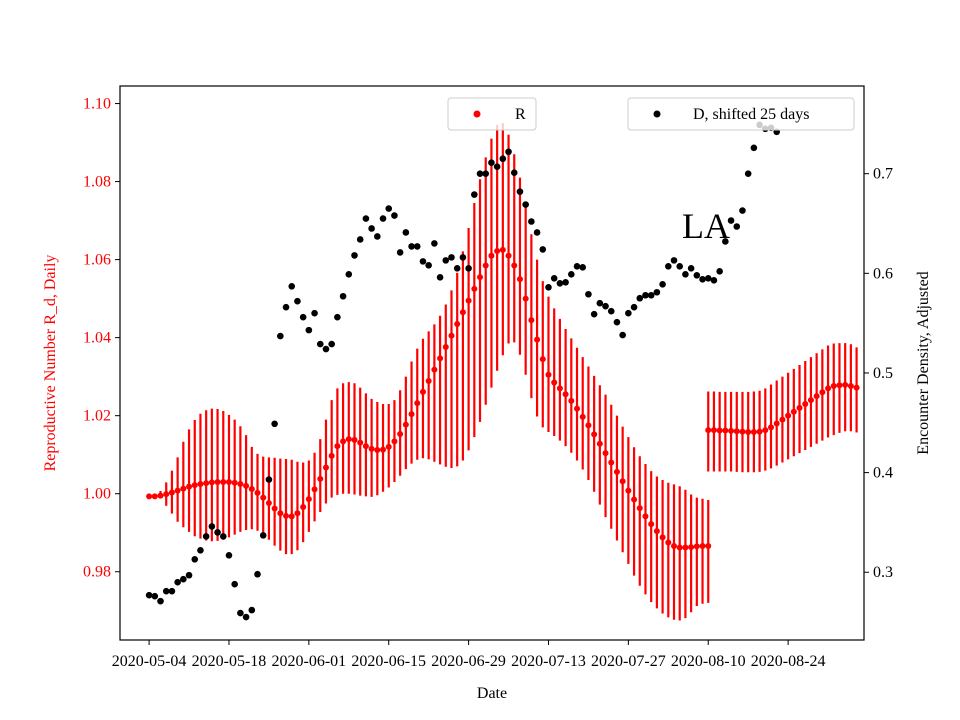 The image size is (960, 720). What do you see at coordinates (97, 338) in the screenshot?
I see `y-left-tick-label: 1.04` at bounding box center [97, 338].